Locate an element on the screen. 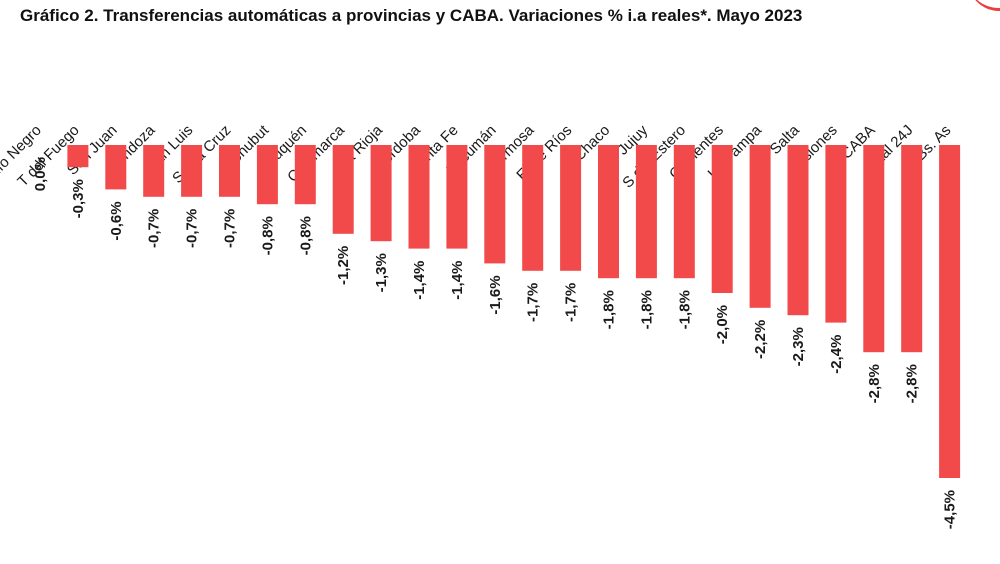 The height and width of the screenshot is (564, 1000). bar-la-pampa is located at coordinates (760, 226).